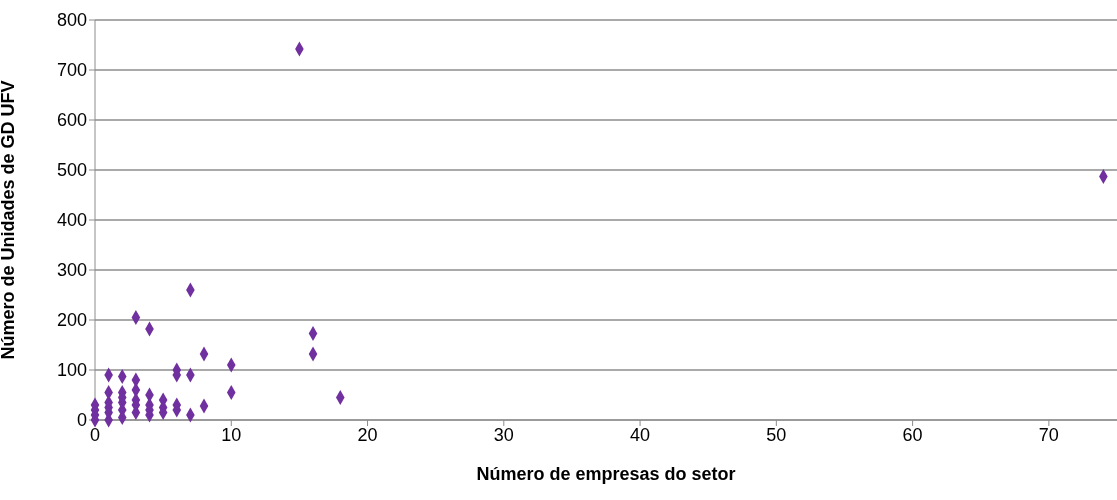 The width and height of the screenshot is (1117, 500). I want to click on y-axis-title: Número de Unidades de GD UFV, so click(9, 220).